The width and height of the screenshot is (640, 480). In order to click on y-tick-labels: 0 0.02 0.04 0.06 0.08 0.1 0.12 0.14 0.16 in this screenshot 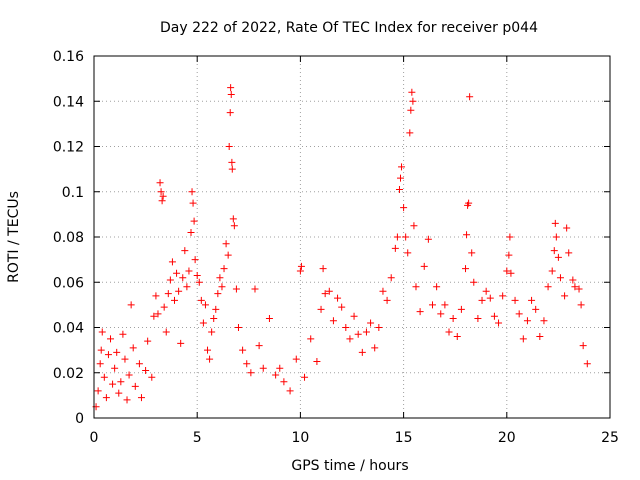, I will do `click(68, 238)`.